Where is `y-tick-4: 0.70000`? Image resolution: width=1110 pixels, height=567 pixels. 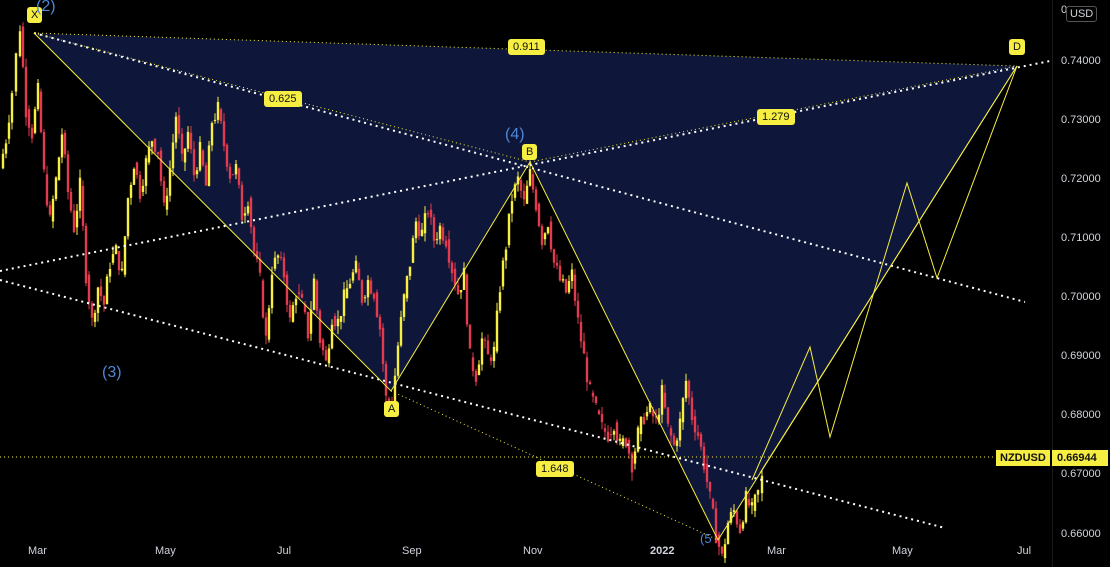 y-tick-4: 0.70000 is located at coordinates (1081, 297).